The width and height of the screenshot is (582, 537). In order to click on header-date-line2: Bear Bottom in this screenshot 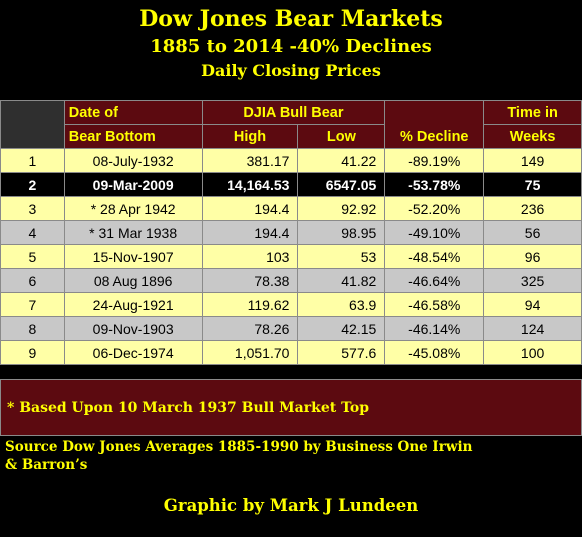, I will do `click(133, 136)`.